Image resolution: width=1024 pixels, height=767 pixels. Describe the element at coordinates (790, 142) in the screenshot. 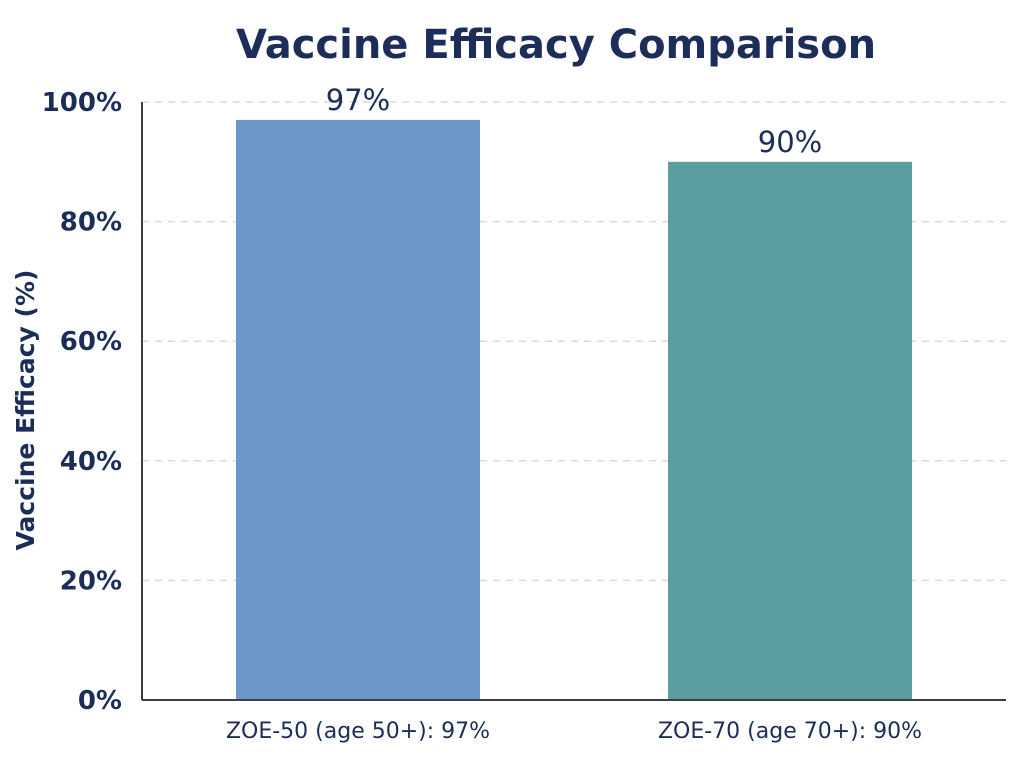

I see `data-label: 90%` at that location.